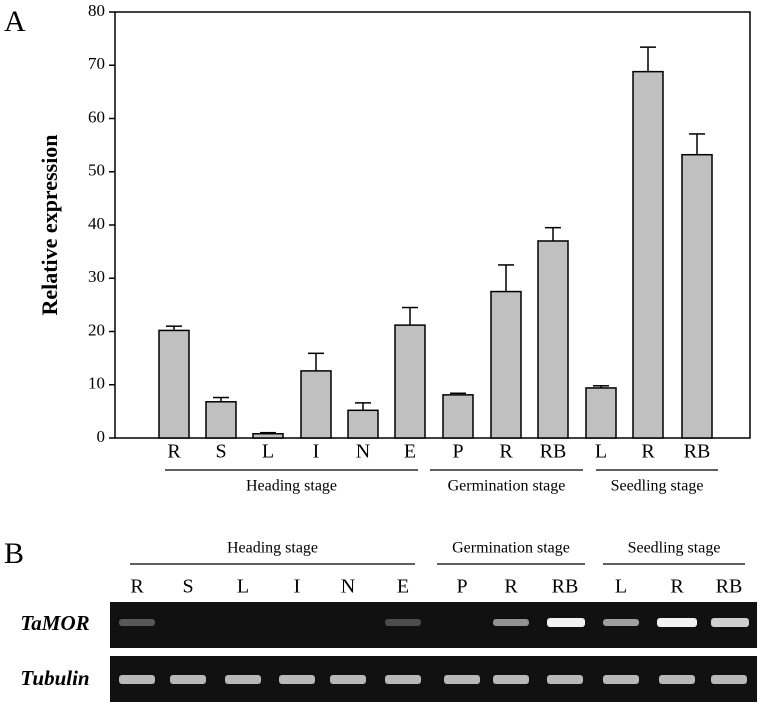 The width and height of the screenshot is (760, 704). I want to click on panel-label: B, so click(14, 553).